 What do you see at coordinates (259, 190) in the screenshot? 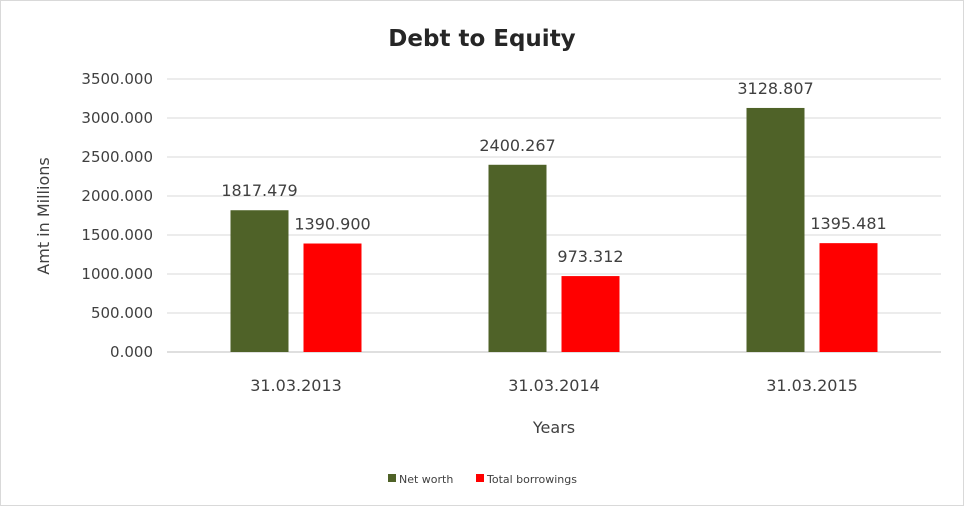
I see `data-label: 1817.479` at bounding box center [259, 190].